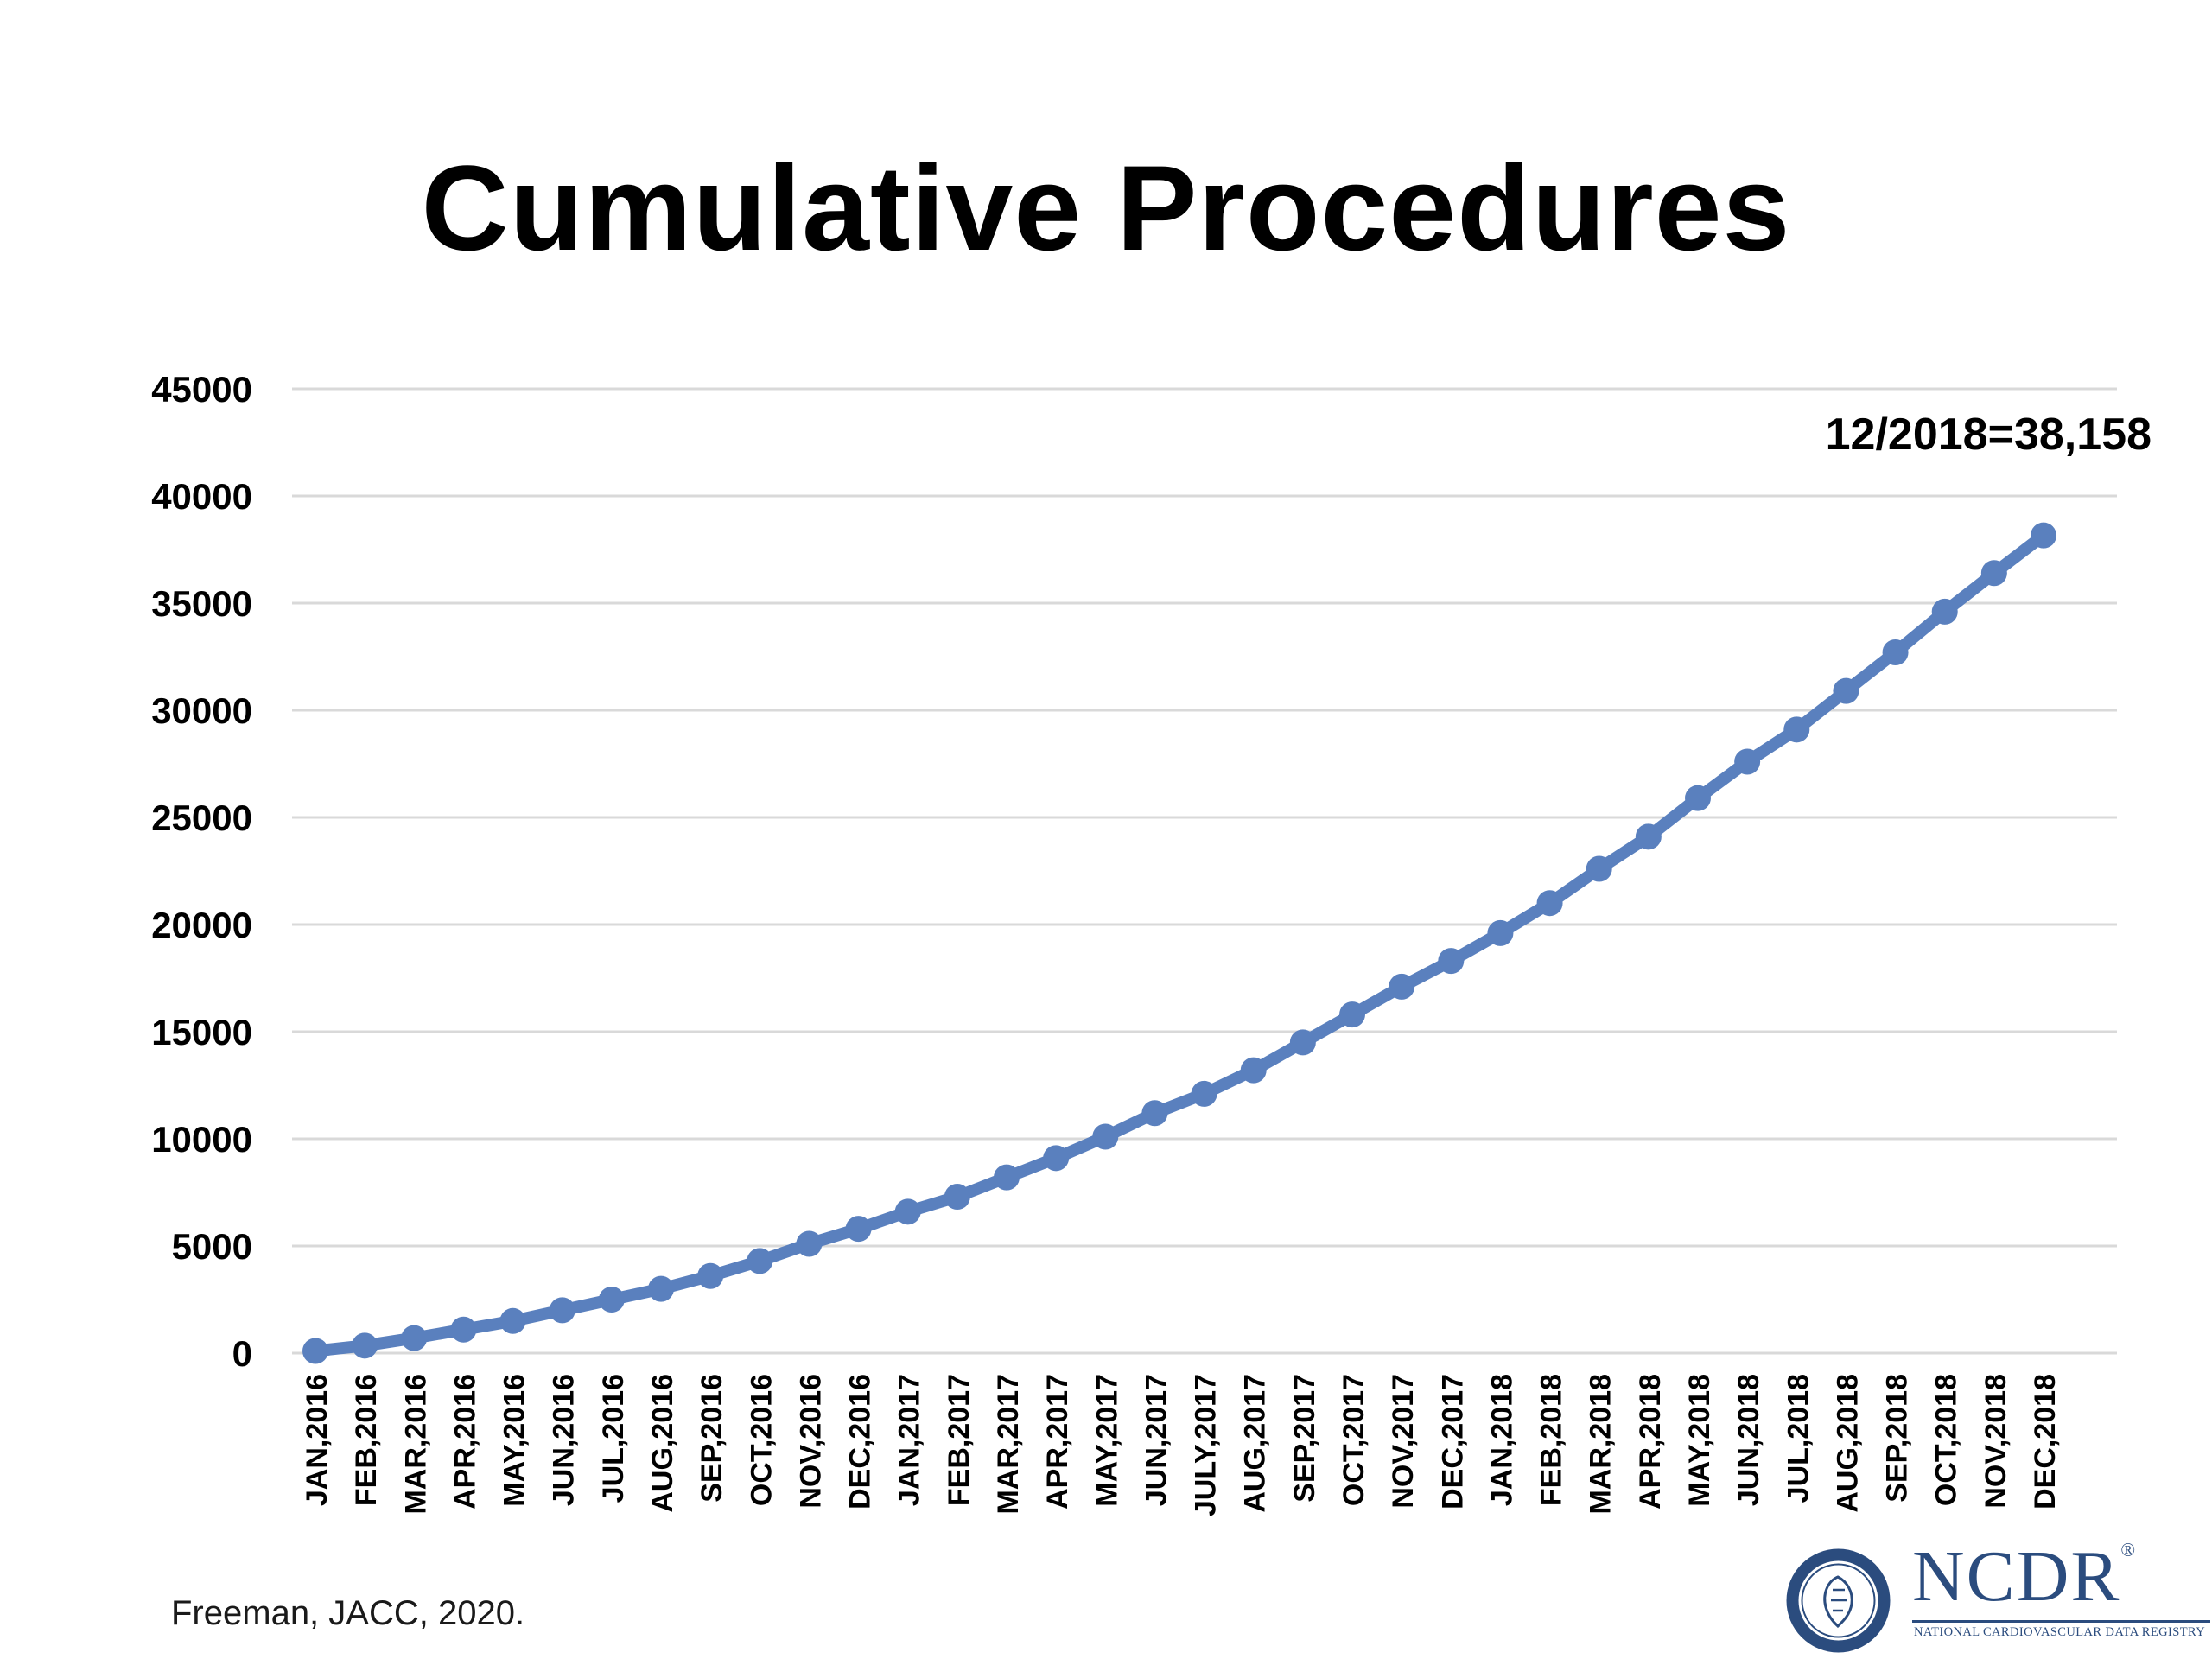 This screenshot has height=1659, width=2212. I want to click on citation: Freeman, JACC, 2020., so click(348, 1613).